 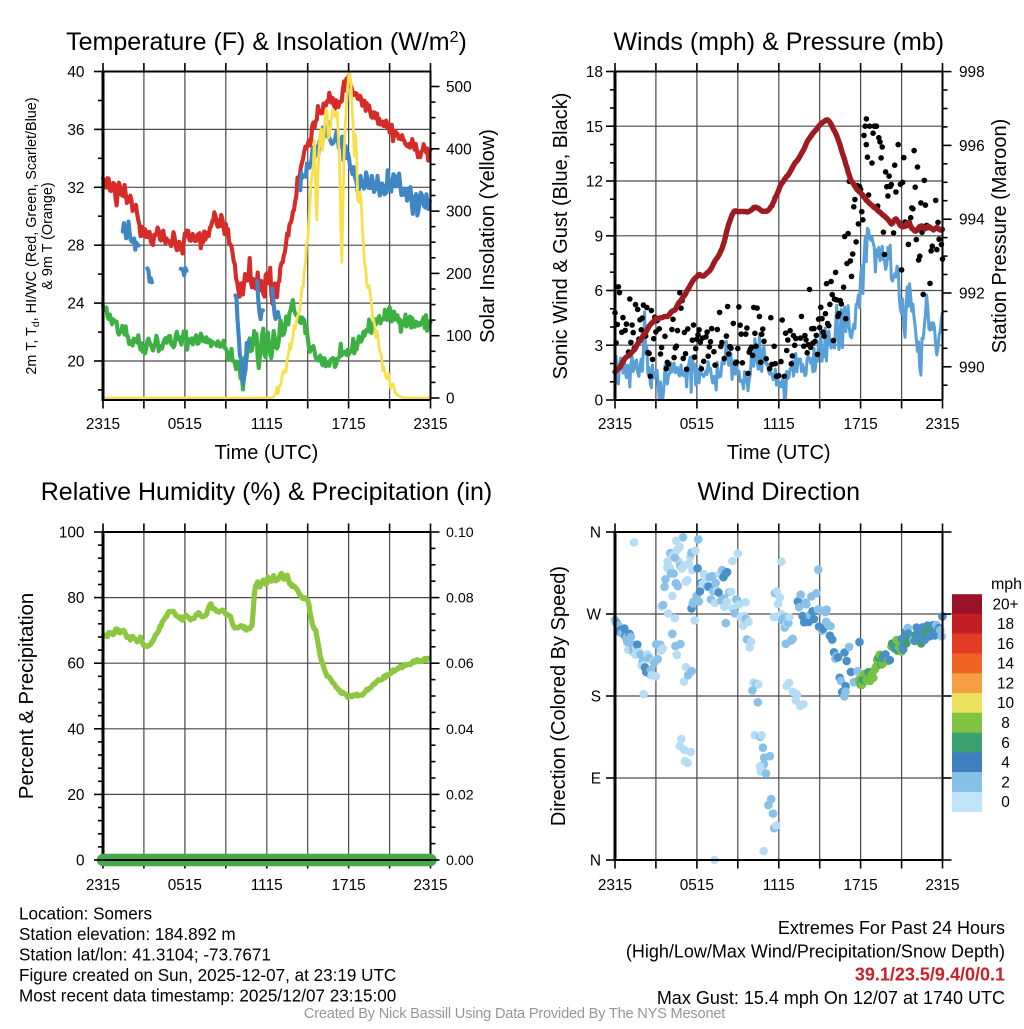 What do you see at coordinates (460, 861) in the screenshot?
I see `svg-text: 0.00` at bounding box center [460, 861].